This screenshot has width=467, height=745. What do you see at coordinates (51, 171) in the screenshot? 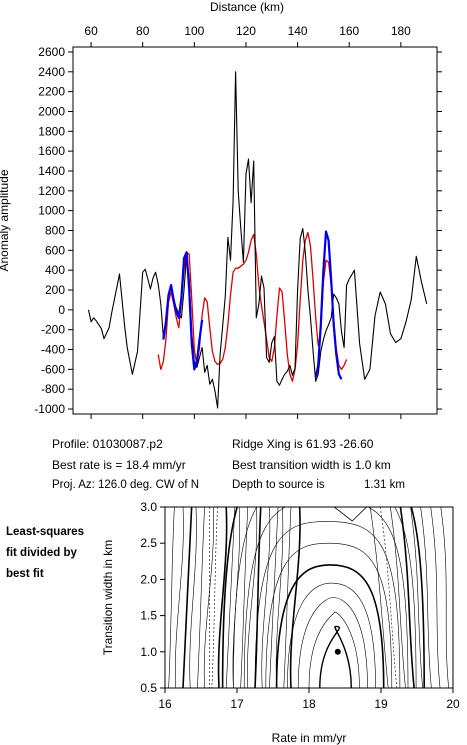
I see `y-tick-label: 1400` at bounding box center [51, 171].